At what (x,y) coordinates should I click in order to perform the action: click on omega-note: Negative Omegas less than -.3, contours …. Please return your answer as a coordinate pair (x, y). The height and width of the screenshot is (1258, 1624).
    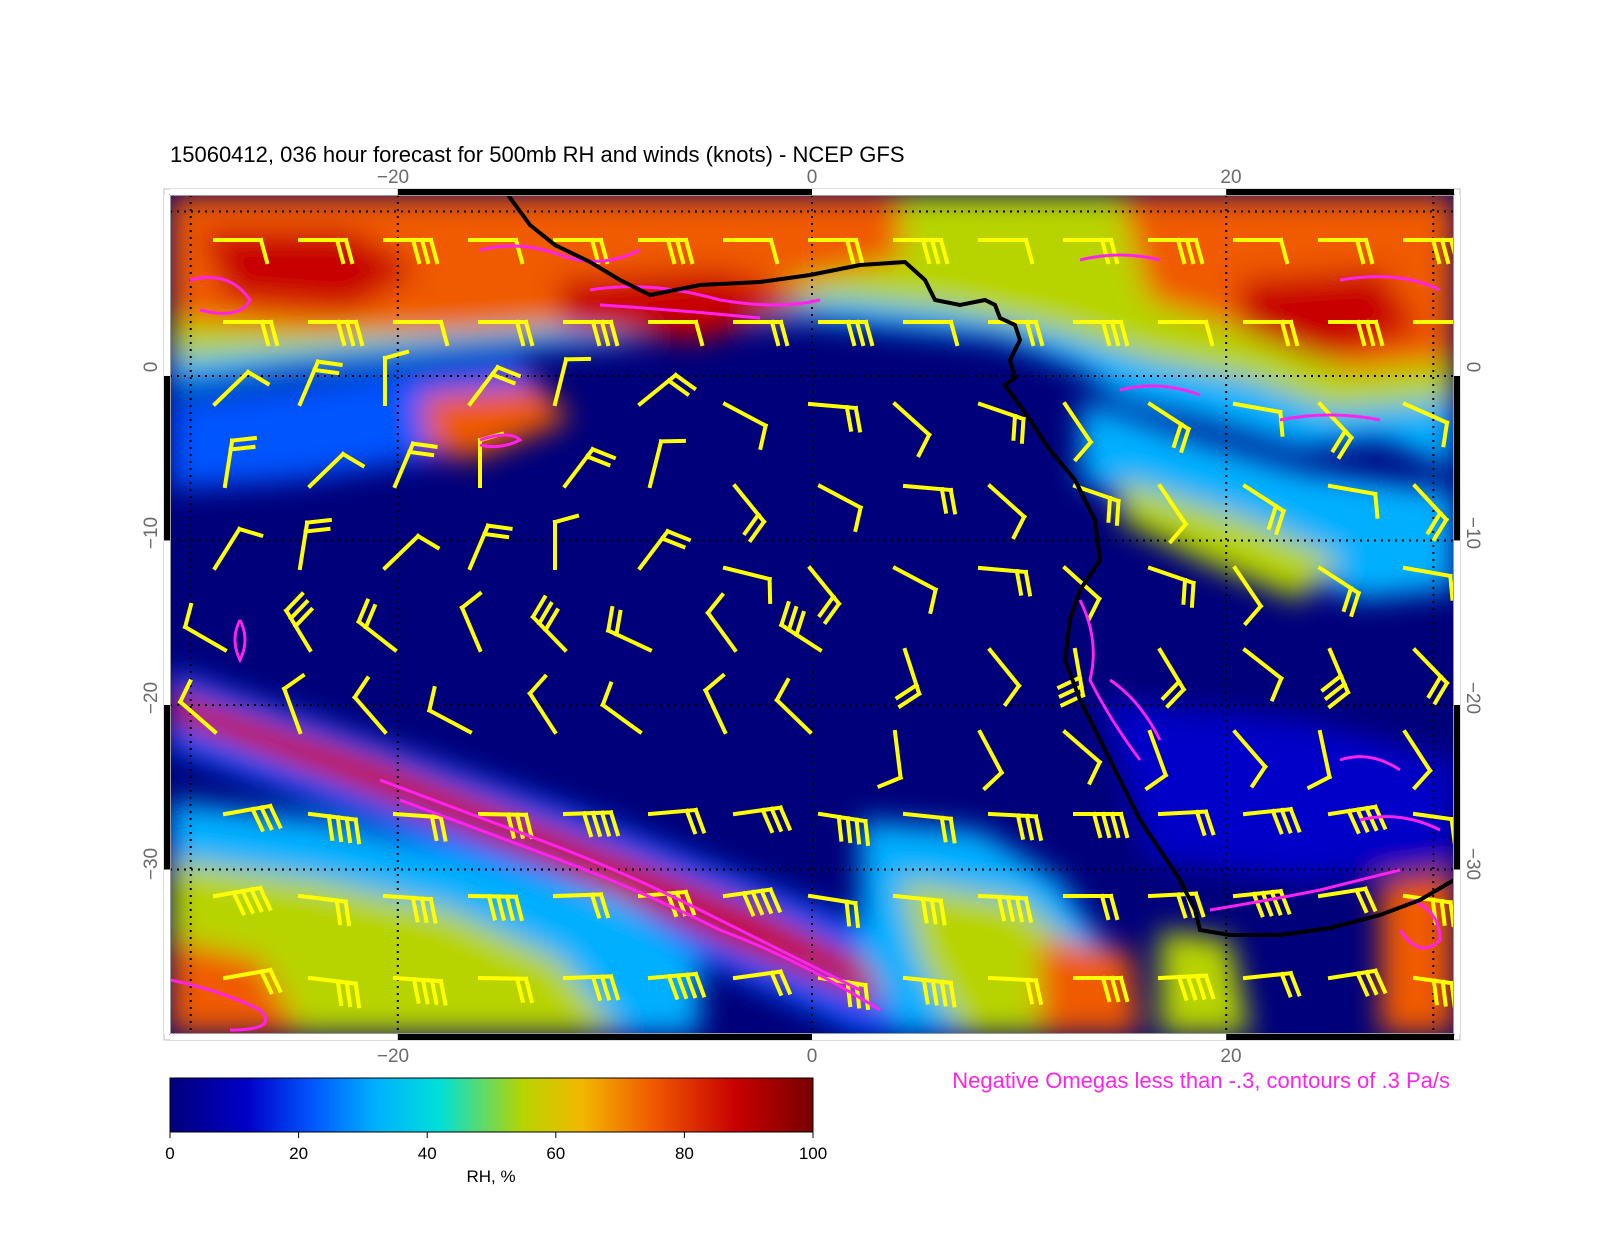
    Looking at the image, I should click on (1201, 1080).